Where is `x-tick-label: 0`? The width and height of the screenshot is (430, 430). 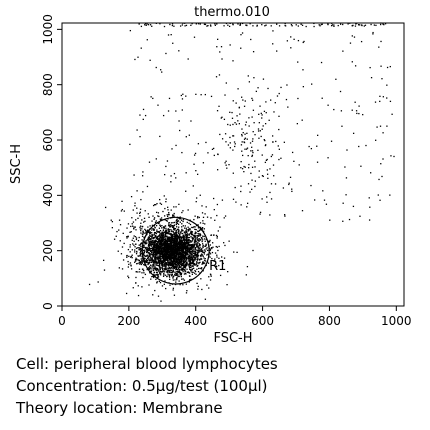 x-tick-label: 0 is located at coordinates (62, 321).